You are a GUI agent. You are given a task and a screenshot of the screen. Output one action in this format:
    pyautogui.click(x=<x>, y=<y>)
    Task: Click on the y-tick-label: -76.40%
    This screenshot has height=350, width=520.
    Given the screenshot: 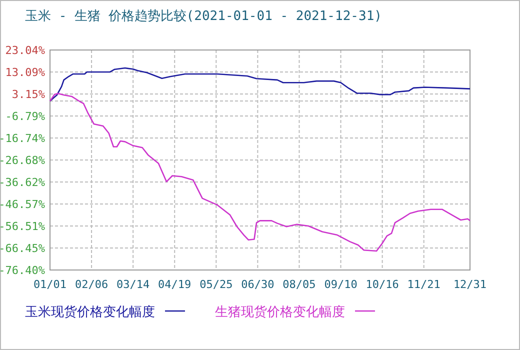 What is the action you would take?
    pyautogui.click(x=23, y=270)
    